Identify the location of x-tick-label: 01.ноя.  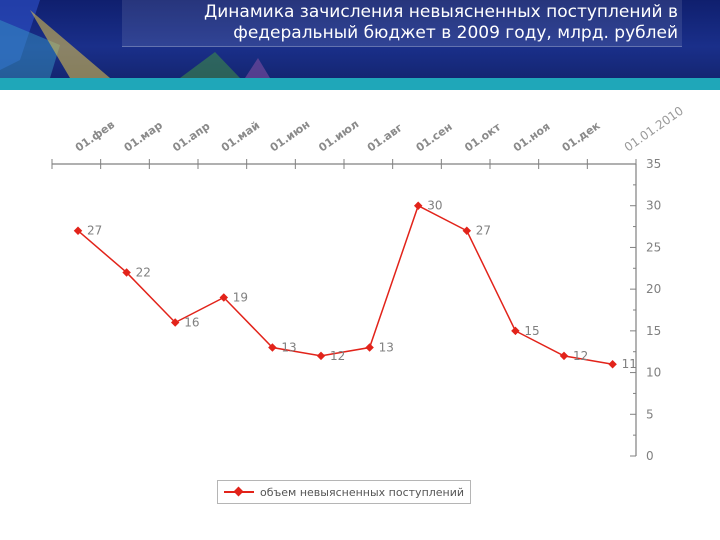
(532, 137).